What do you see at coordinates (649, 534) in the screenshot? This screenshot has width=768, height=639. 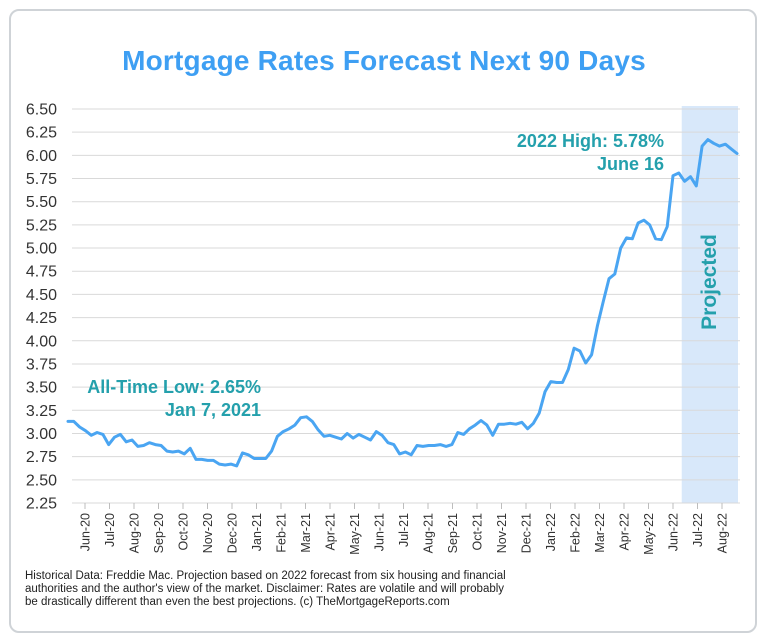 I see `x-axis-label: May-22` at bounding box center [649, 534].